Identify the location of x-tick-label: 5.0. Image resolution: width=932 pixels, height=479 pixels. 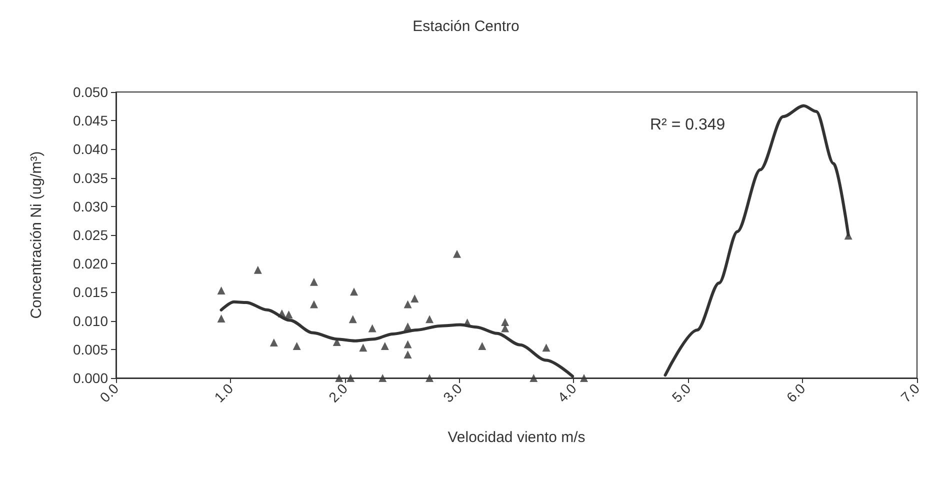
(681, 393).